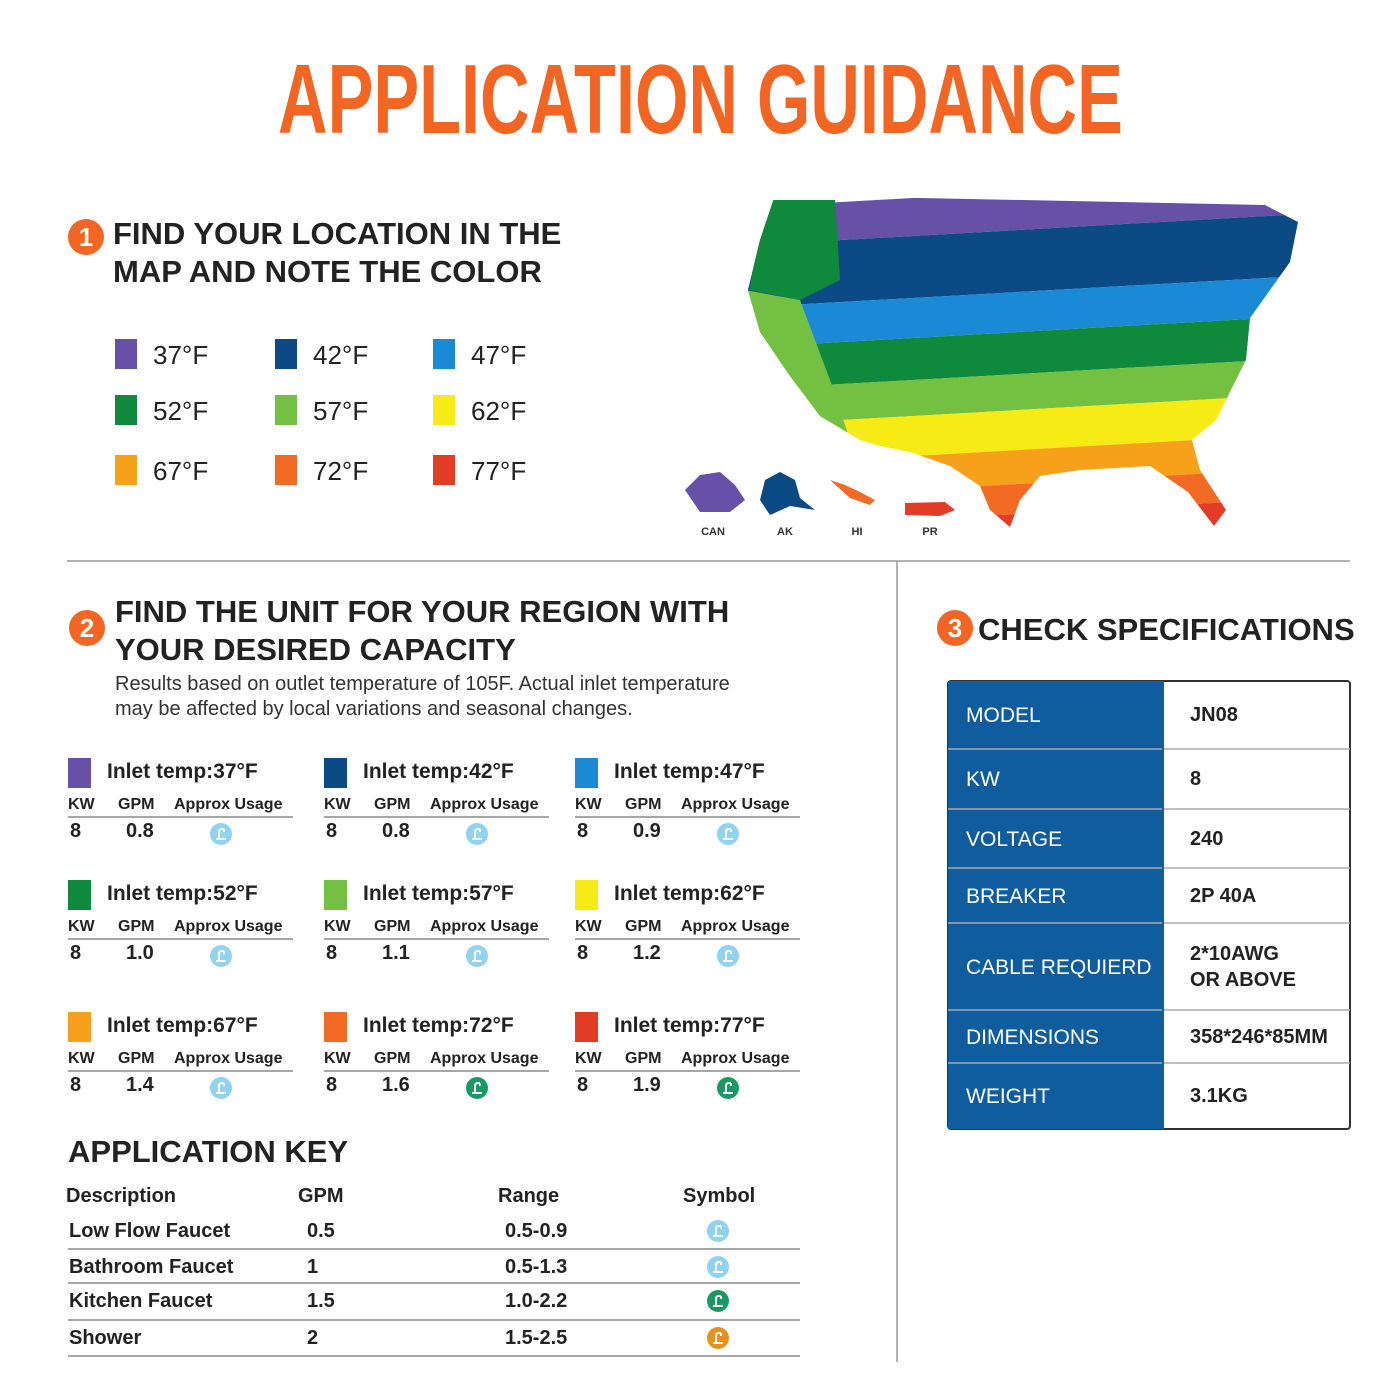  Describe the element at coordinates (719, 1196) in the screenshot. I see `key-header: Symbol` at that location.